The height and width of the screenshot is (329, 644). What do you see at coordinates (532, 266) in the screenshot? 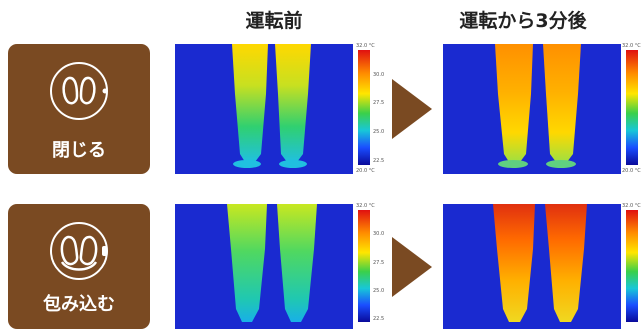
I see `thermal-image-wrap-after` at bounding box center [532, 266].